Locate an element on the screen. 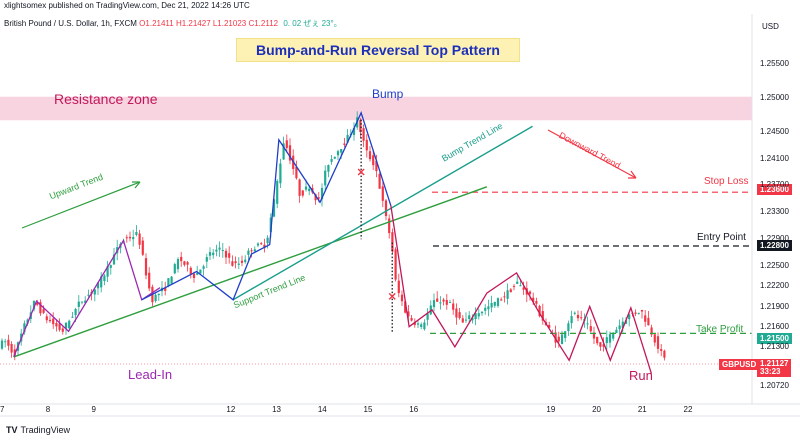 The image size is (800, 441). price-tick-label: 1.25000 is located at coordinates (774, 98).